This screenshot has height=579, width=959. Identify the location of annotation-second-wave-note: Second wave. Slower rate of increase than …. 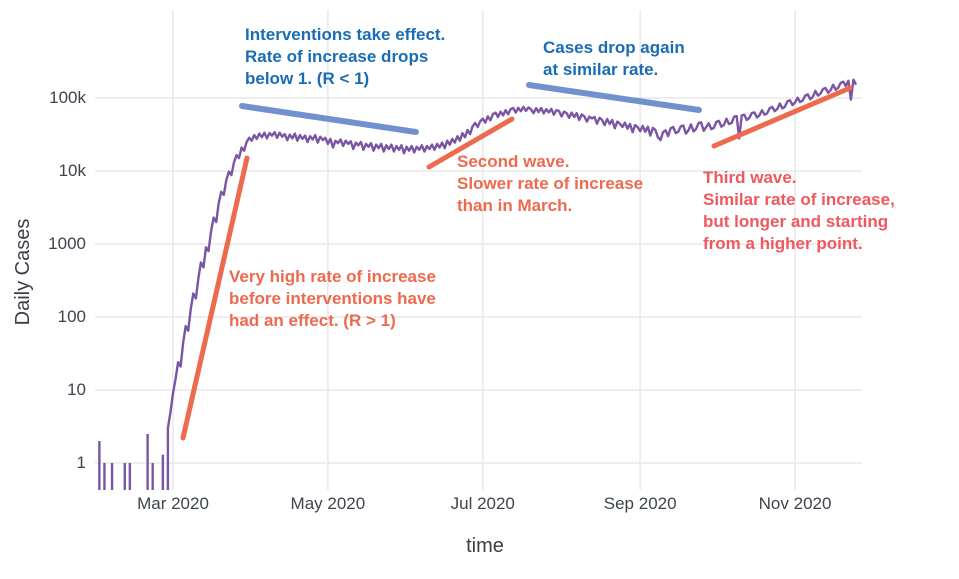
(550, 184).